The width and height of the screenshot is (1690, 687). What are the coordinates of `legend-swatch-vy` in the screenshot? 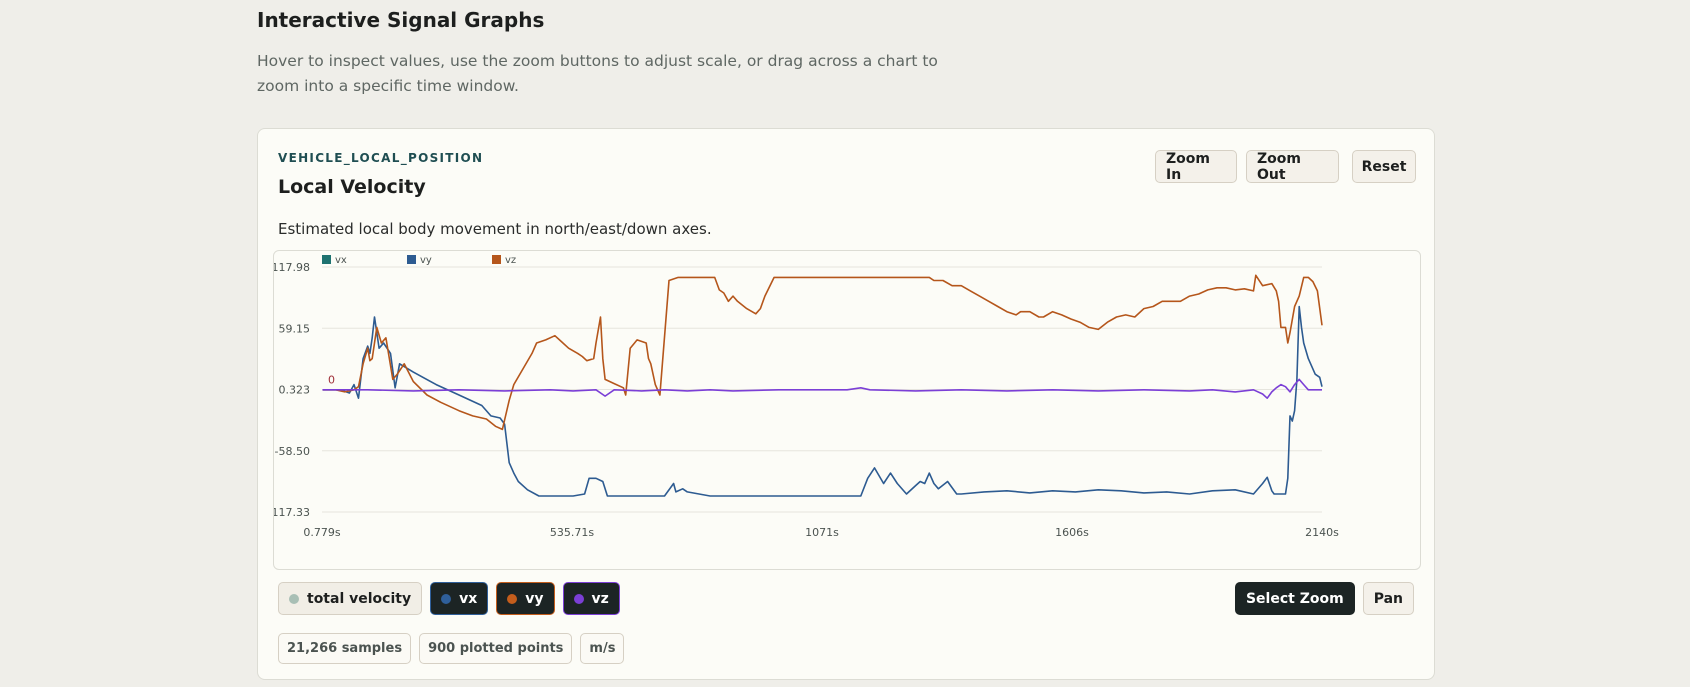 It's located at (411, 259).